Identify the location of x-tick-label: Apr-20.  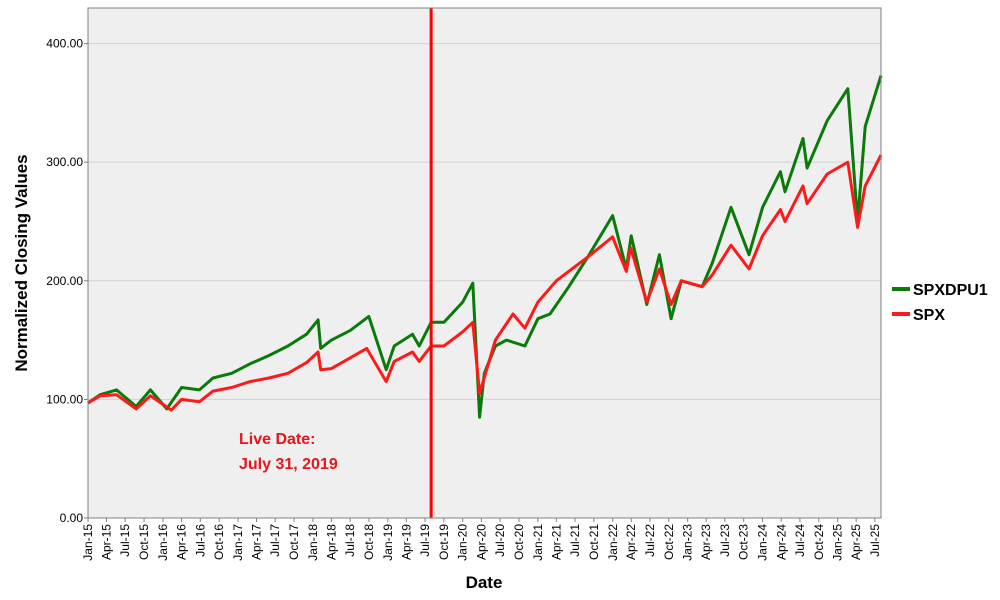
(481, 542).